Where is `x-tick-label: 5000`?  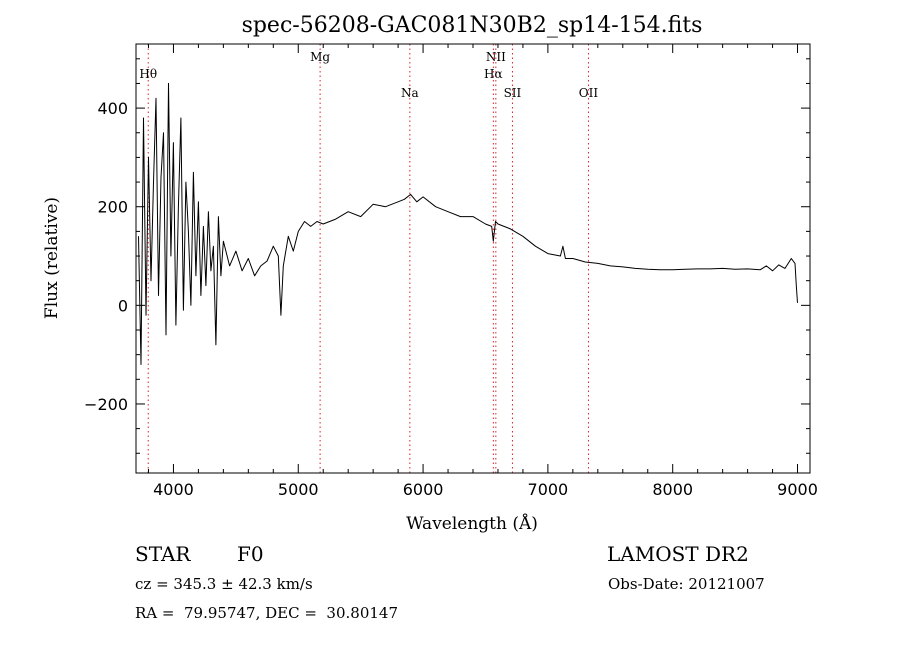 x-tick-label: 5000 is located at coordinates (298, 489).